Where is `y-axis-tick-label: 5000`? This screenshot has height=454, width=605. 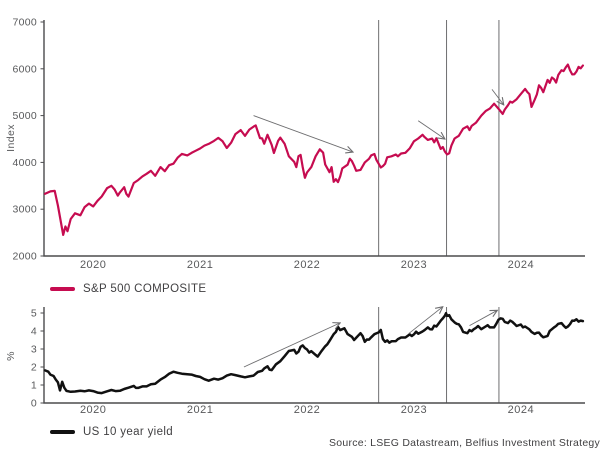
y-axis-tick-label: 5000 is located at coordinates (24, 116).